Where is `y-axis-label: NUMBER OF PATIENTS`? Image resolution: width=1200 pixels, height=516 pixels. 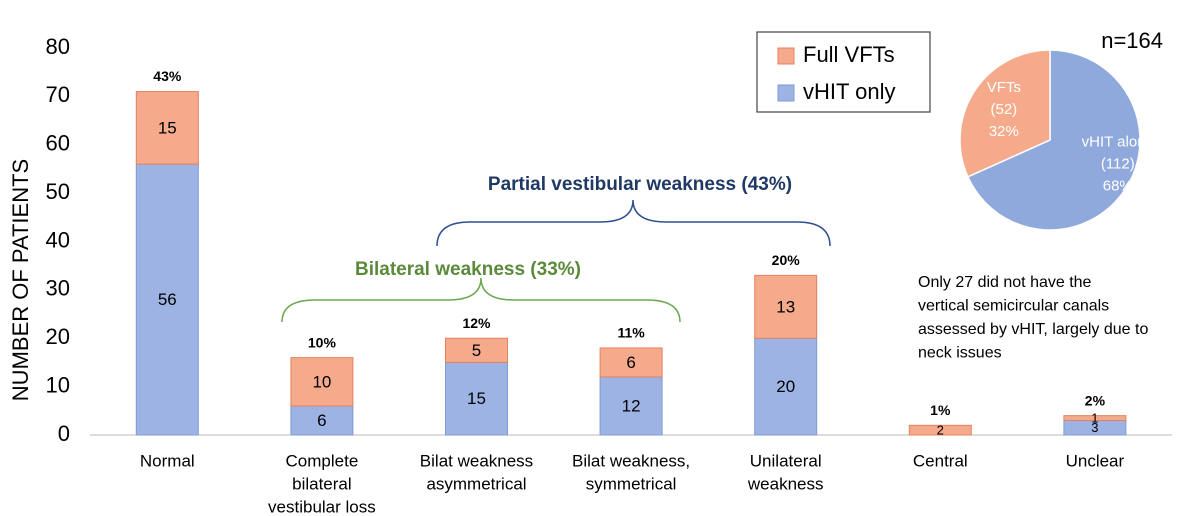 y-axis-label: NUMBER OF PATIENTS is located at coordinates (20, 280).